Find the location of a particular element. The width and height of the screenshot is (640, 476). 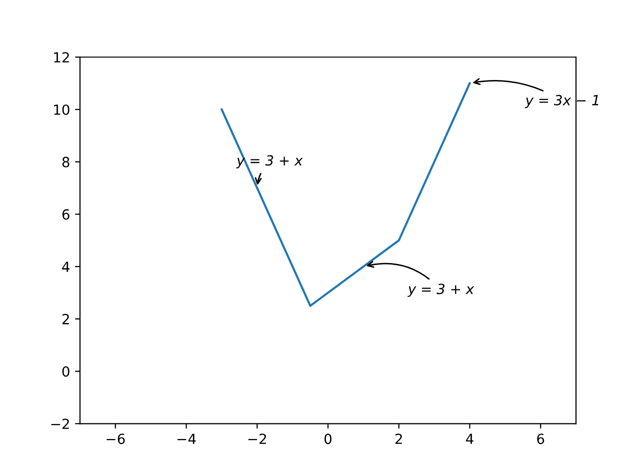

y-tick-label: 2 is located at coordinates (65, 319).